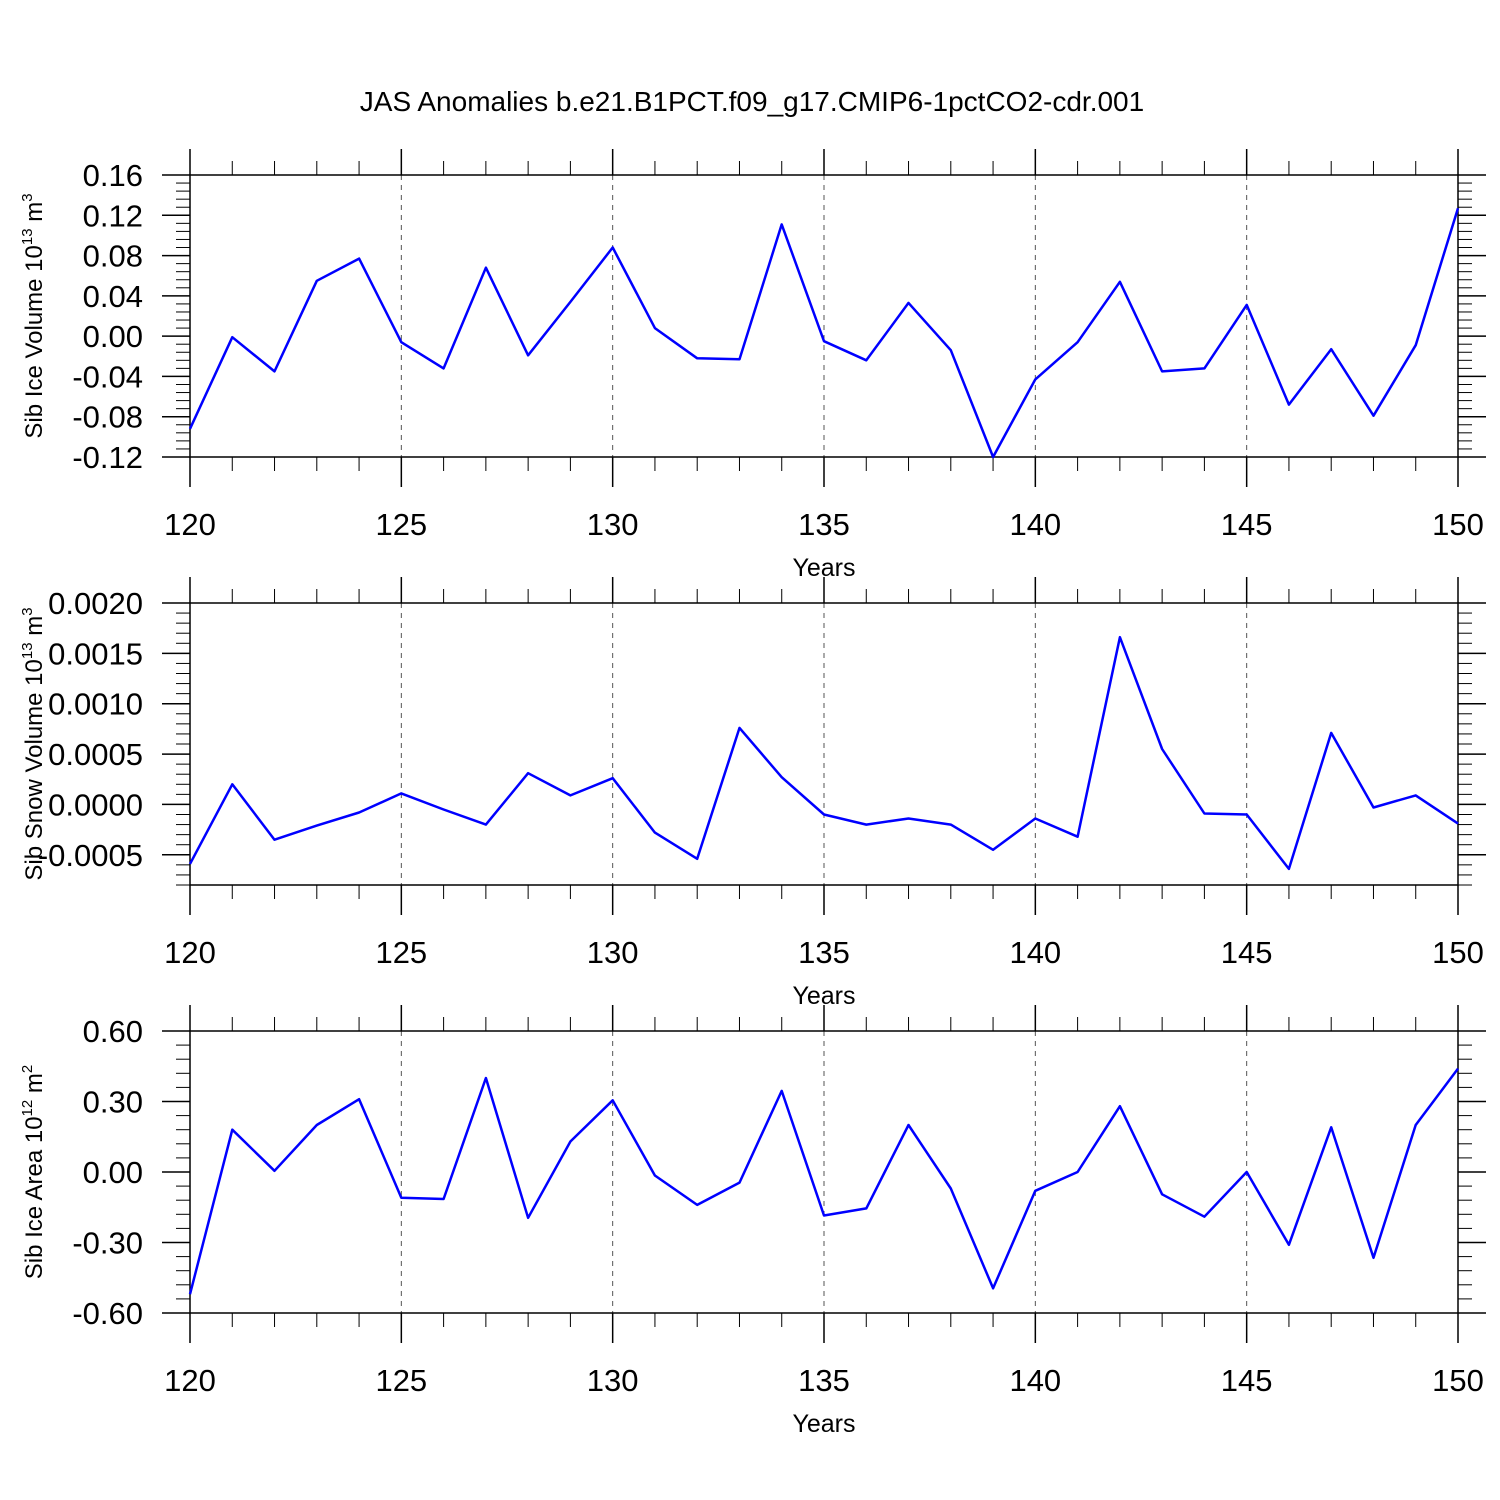 The width and height of the screenshot is (1500, 1500). What do you see at coordinates (113, 215) in the screenshot?
I see `y-tick-label: 0.12` at bounding box center [113, 215].